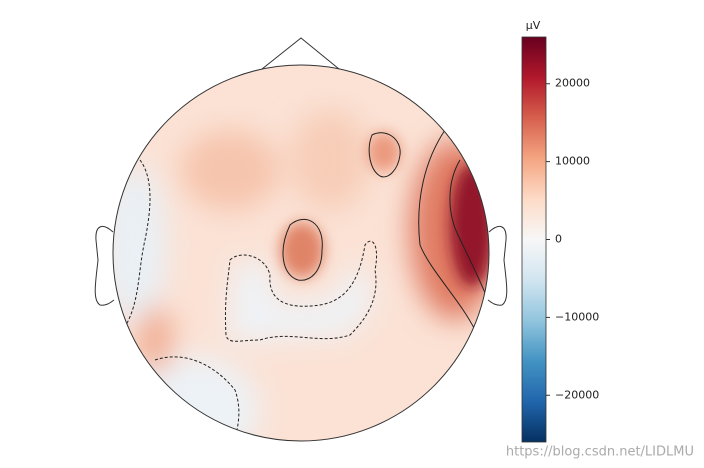 The height and width of the screenshot is (468, 704). I want to click on colorbar-tick-label: −10000, so click(577, 316).